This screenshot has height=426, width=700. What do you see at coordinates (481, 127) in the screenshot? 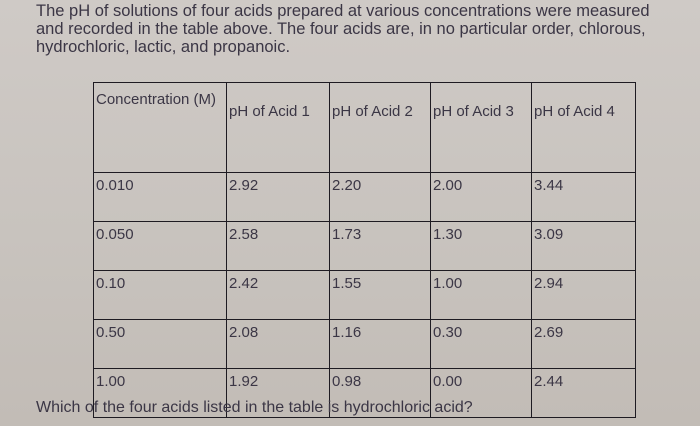
I see `header-acid-3: pH of Acid 3` at bounding box center [481, 127].